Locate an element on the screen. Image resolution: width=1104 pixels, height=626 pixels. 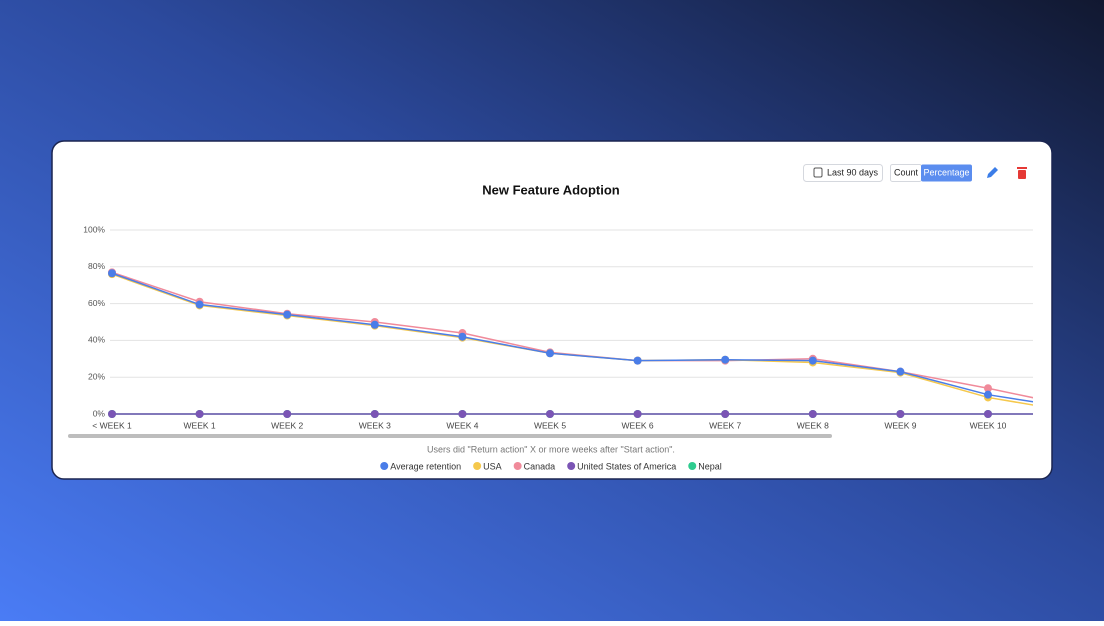
scrollbar is located at coordinates (450, 436).